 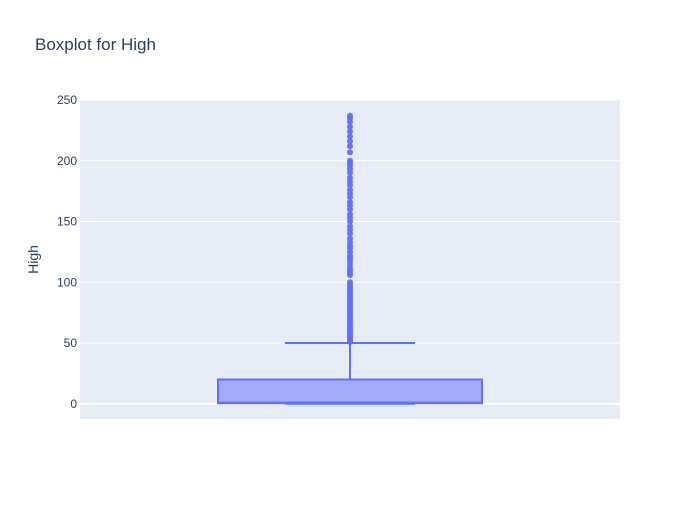 I want to click on y-tick-label: 150, so click(x=67, y=222).